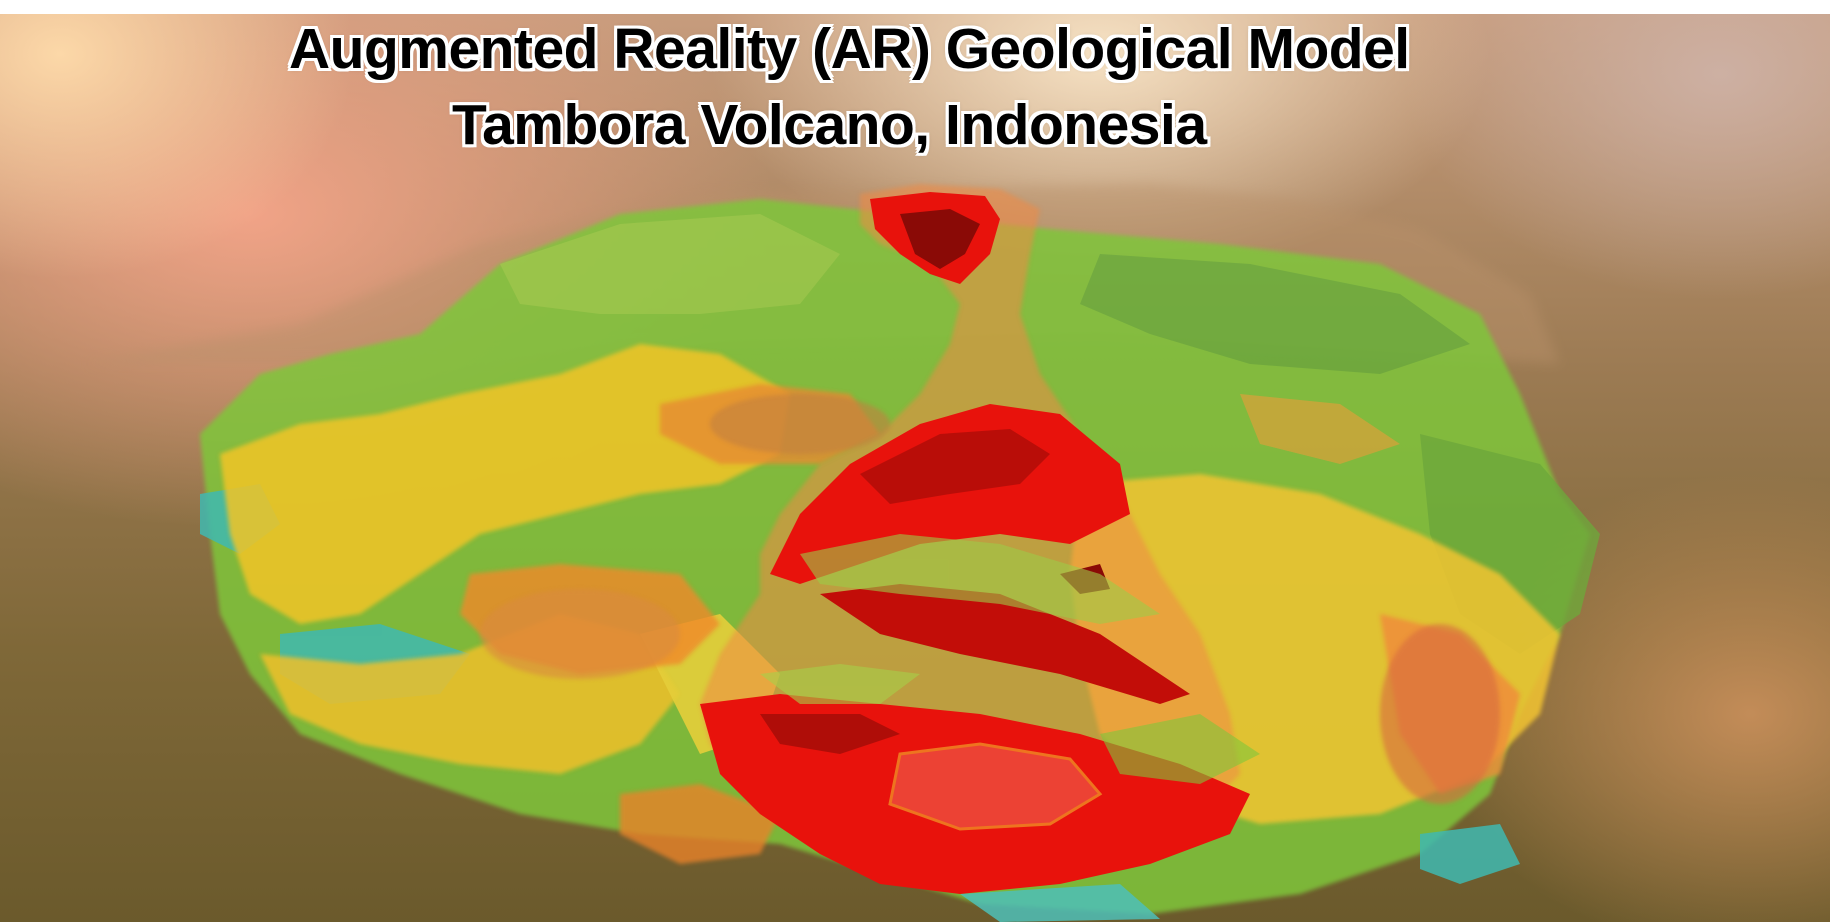  I want to click on title-line-location: Tambora Volcano, Indonesia, so click(829, 125).